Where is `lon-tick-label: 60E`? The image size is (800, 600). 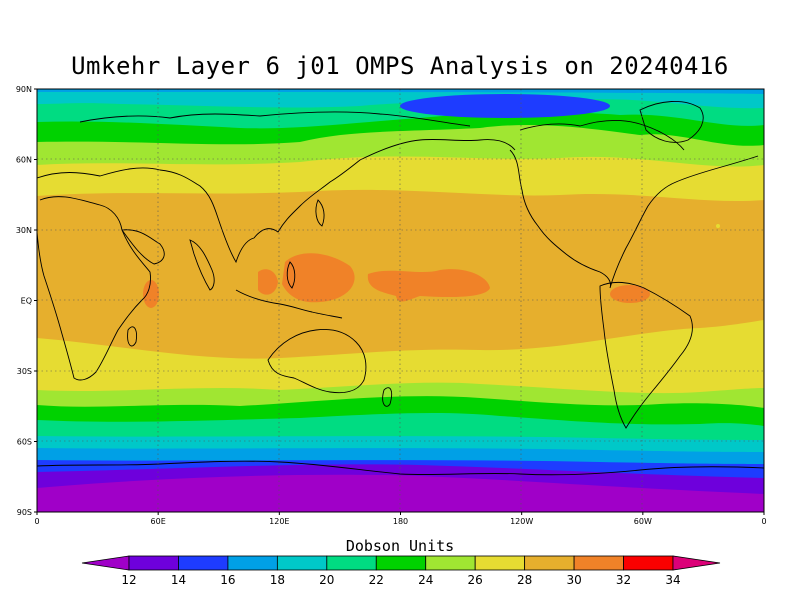
lon-tick-label: 60E is located at coordinates (158, 521).